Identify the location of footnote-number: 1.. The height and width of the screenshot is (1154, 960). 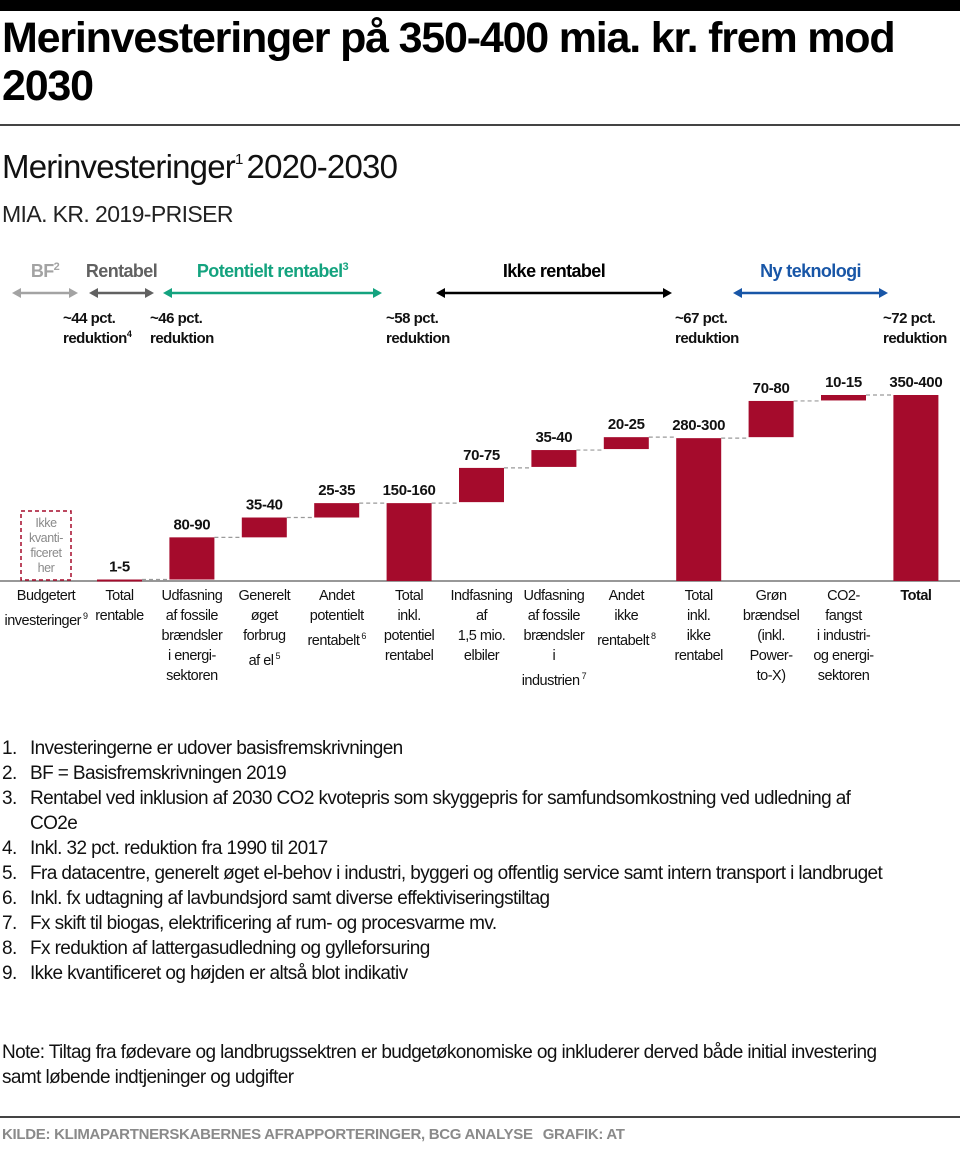
(9, 748).